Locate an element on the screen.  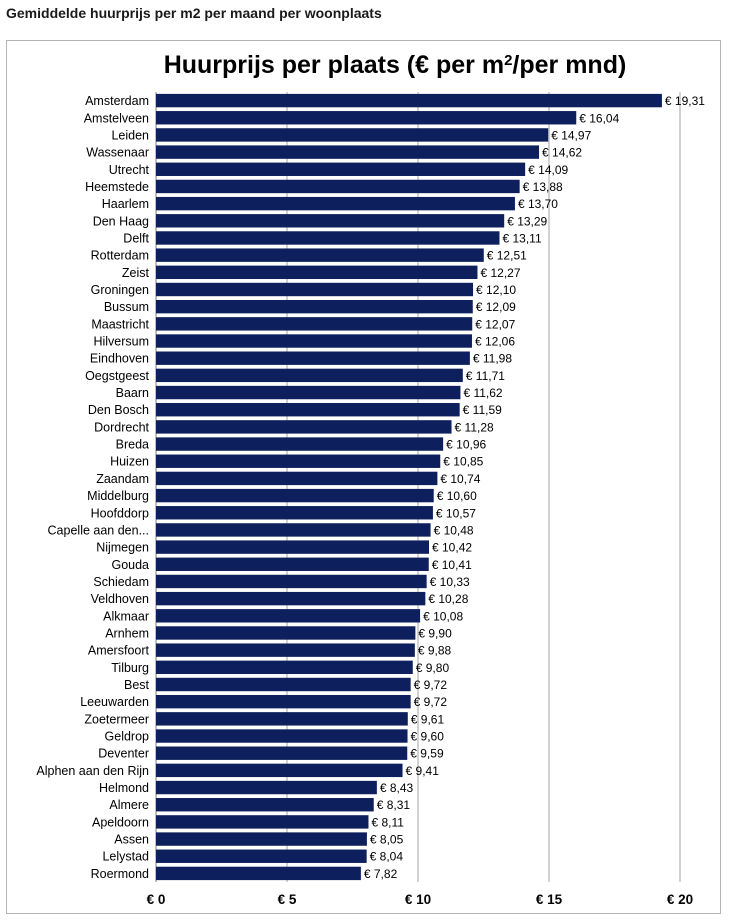
category-label: Gouda is located at coordinates (130, 565).